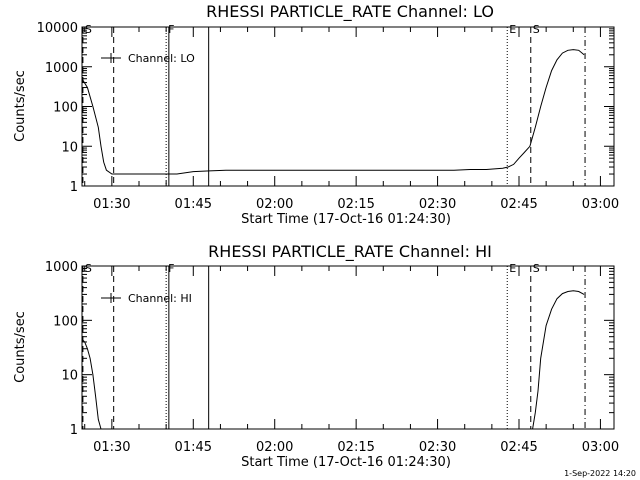 The image size is (640, 480). Describe the element at coordinates (346, 219) in the screenshot. I see `x-axis-label-lo: Start Time (17-Oct-16 01:24:30)` at that location.